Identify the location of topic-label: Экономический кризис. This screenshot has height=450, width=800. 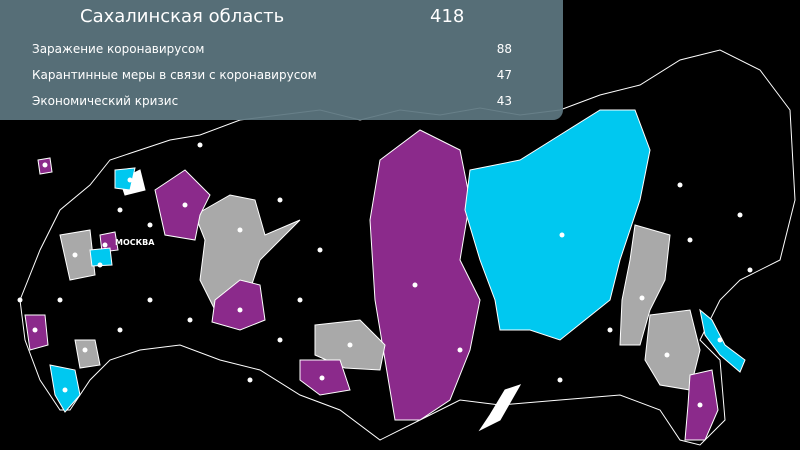
(105, 101).